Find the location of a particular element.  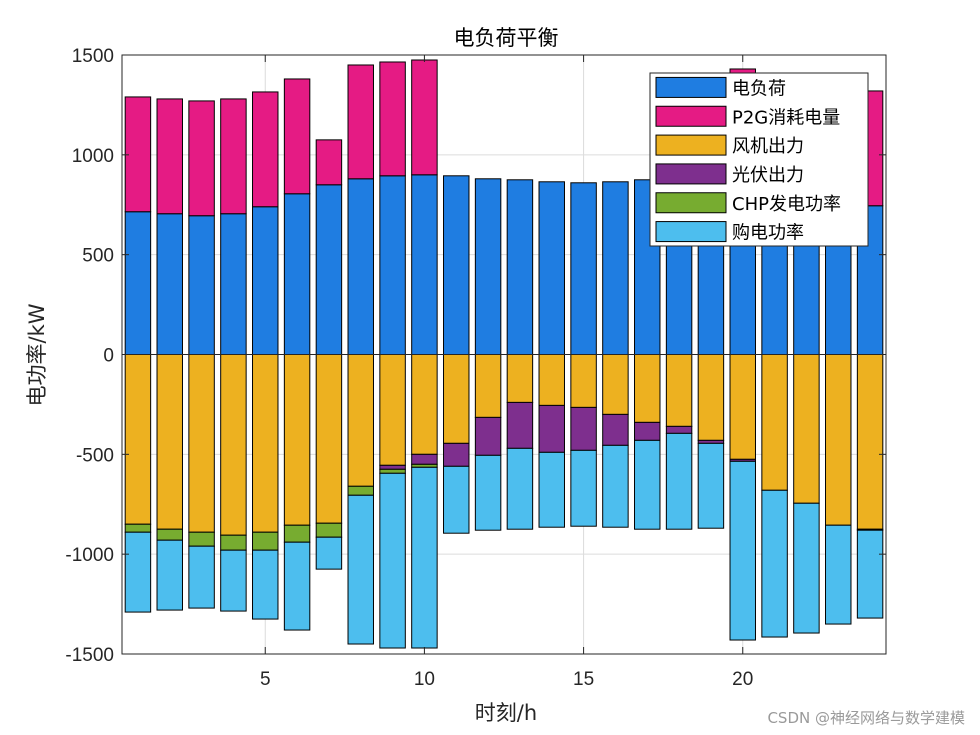

bar-购电功率-6 is located at coordinates (297, 586).